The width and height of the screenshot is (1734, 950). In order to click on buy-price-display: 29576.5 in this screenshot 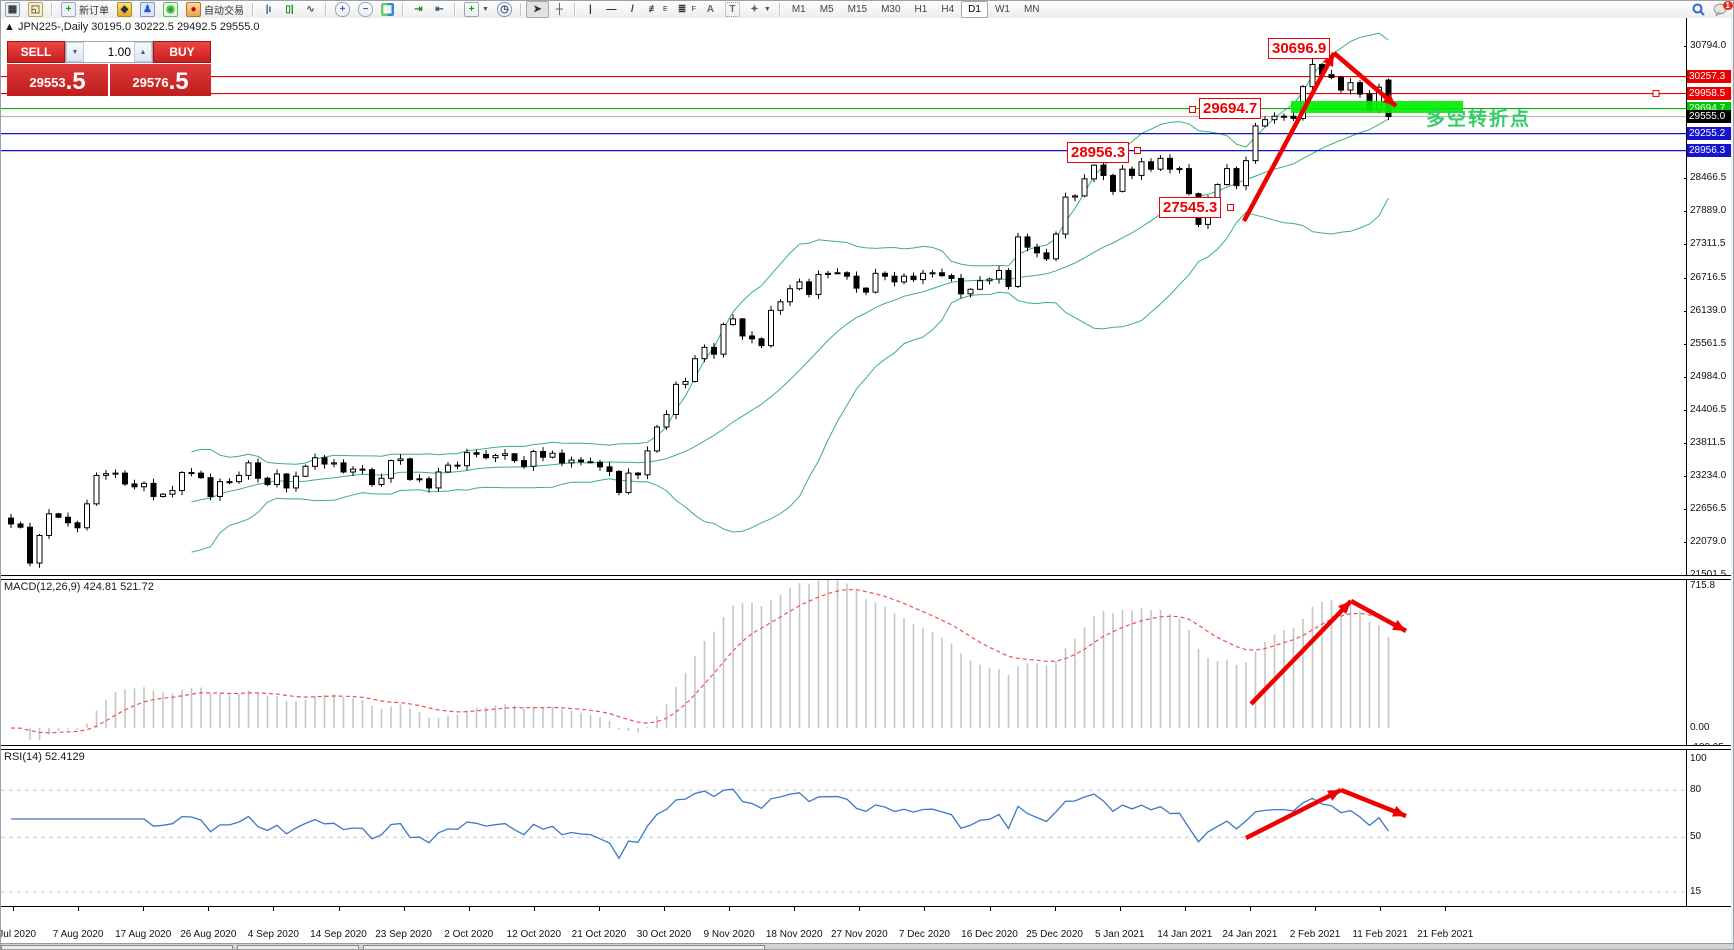, I will do `click(160, 80)`.